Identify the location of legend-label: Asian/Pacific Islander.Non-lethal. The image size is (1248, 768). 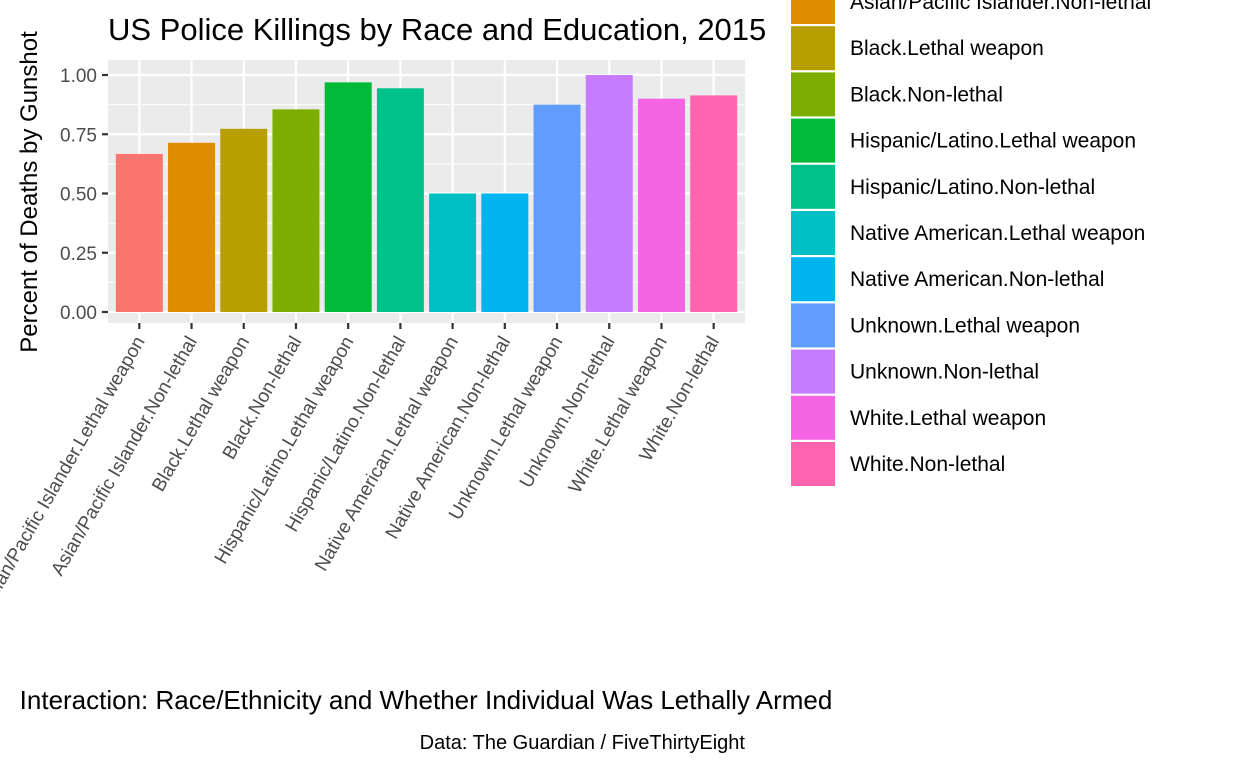
(1000, 7).